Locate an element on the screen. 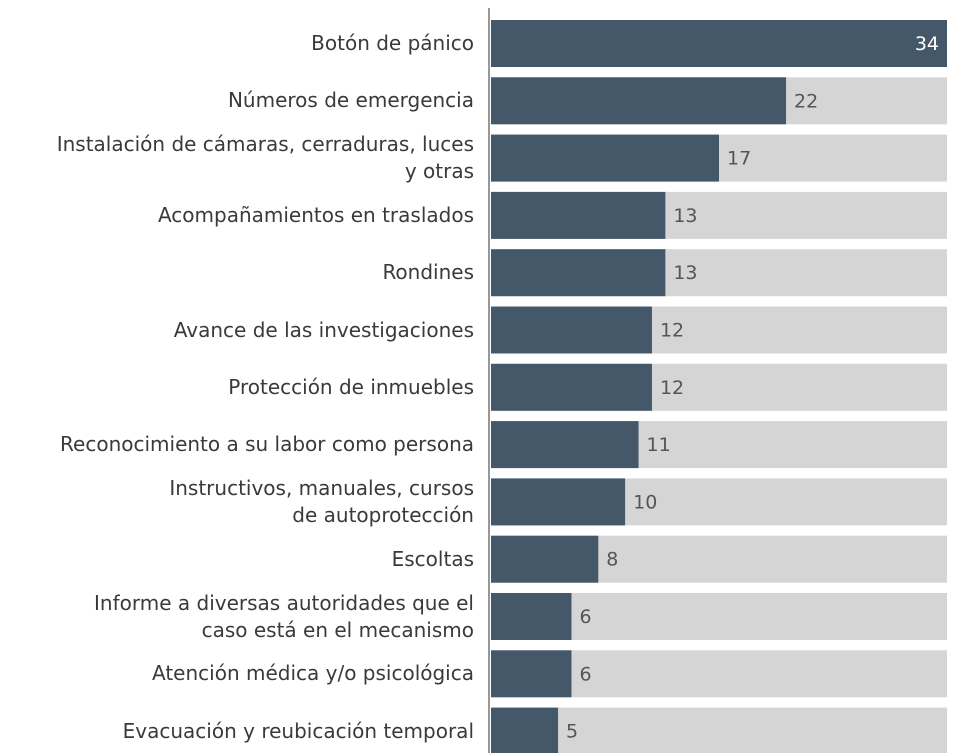 The height and width of the screenshot is (753, 967). value-label: 8 is located at coordinates (612, 560).